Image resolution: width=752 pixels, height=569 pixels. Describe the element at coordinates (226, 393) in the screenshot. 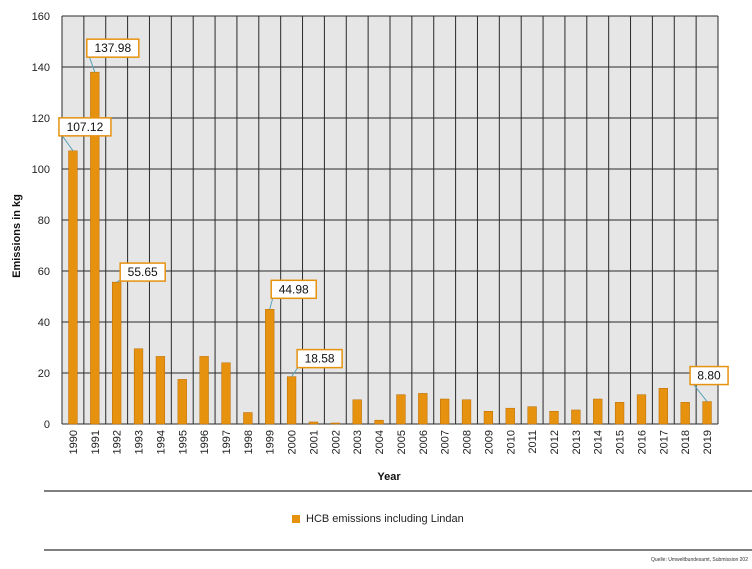

I see `bar-1997` at that location.